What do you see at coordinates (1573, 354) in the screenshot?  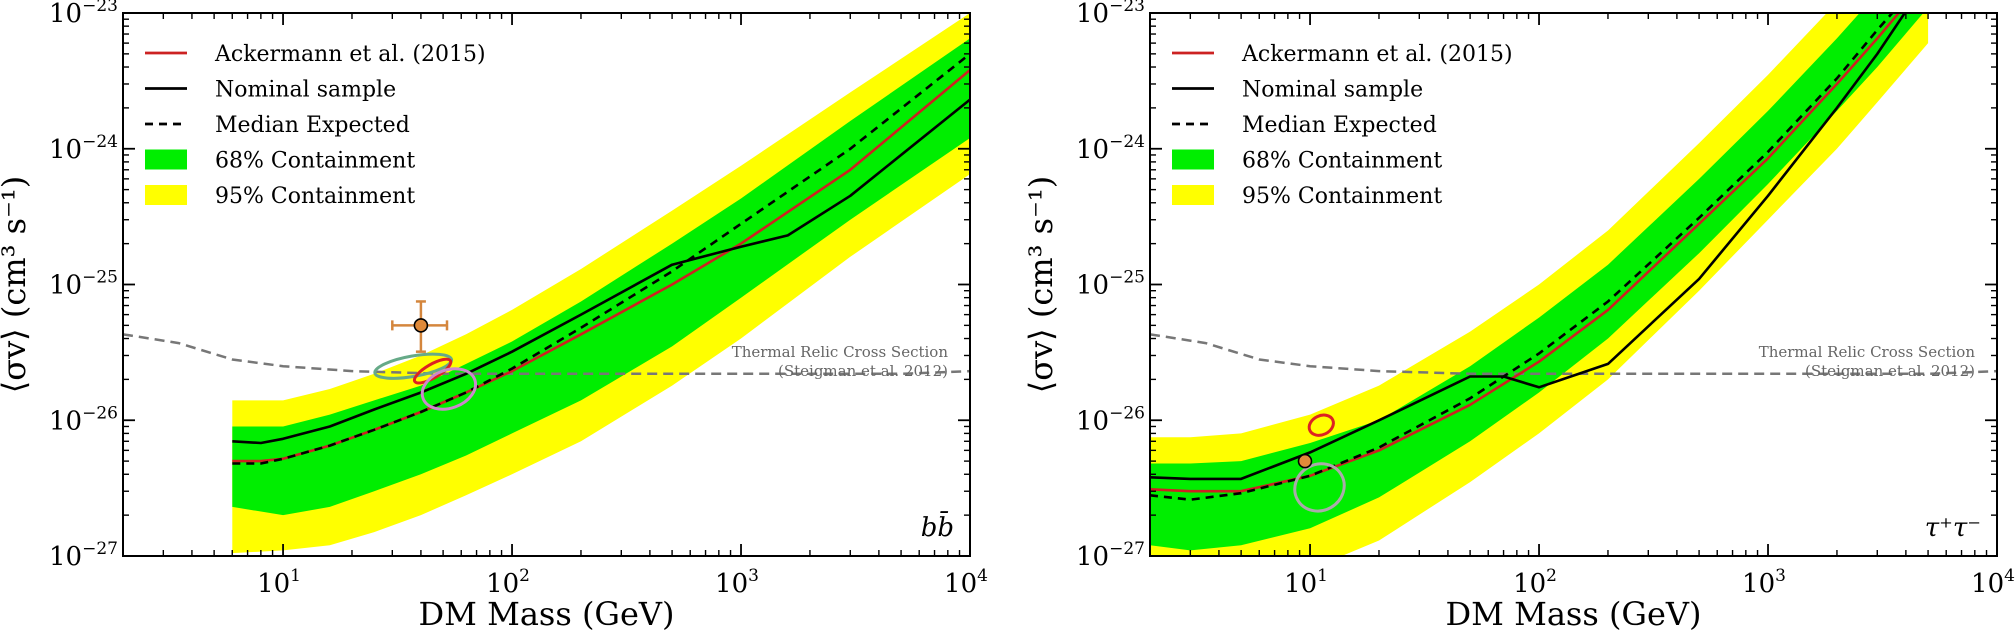 I see `thermal-relic-line` at bounding box center [1573, 354].